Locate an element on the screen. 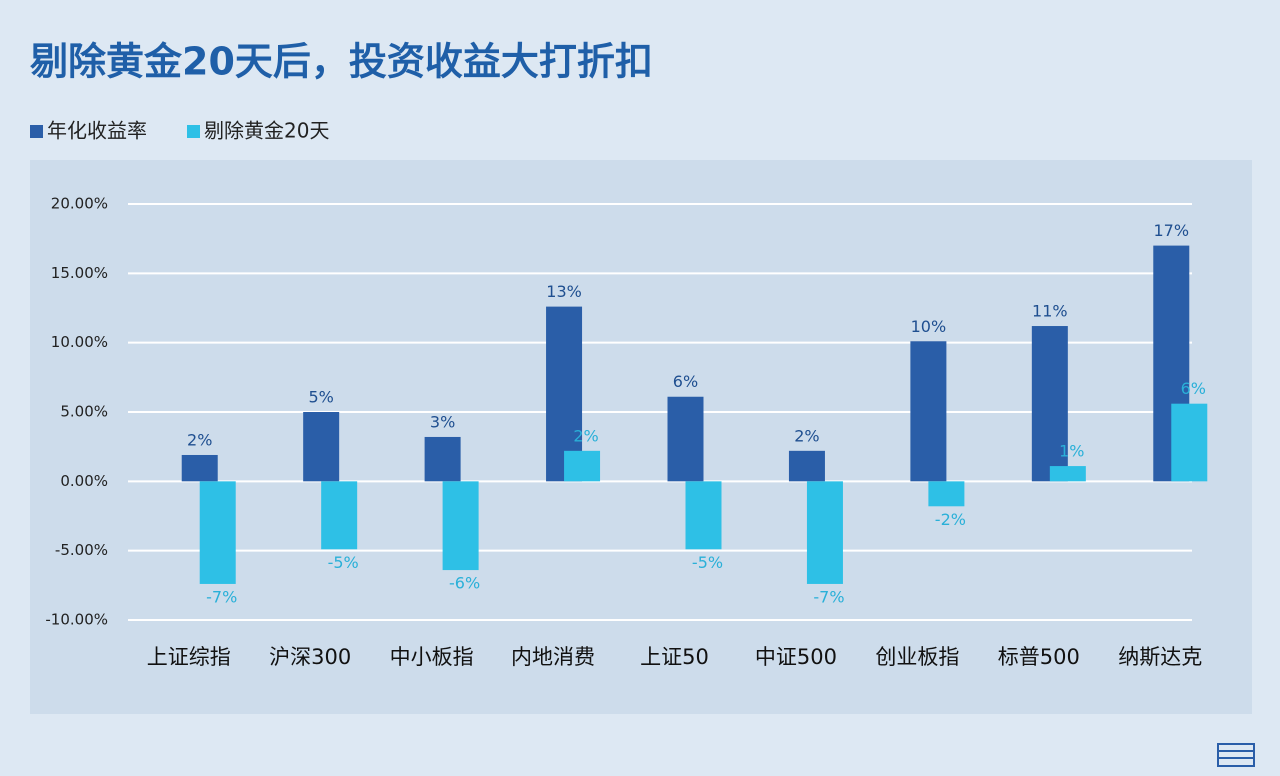  value-label: 1% is located at coordinates (1071, 451).